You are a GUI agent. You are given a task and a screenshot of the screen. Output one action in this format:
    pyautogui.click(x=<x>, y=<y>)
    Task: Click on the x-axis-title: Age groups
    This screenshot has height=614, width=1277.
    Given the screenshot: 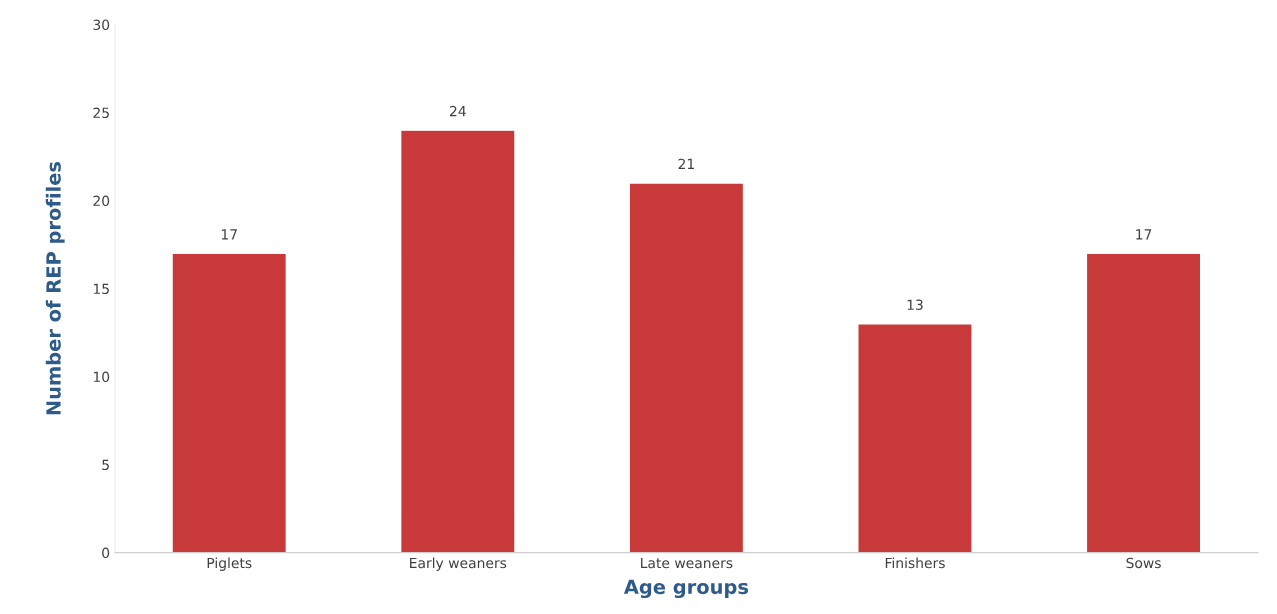 What is the action you would take?
    pyautogui.click(x=686, y=589)
    